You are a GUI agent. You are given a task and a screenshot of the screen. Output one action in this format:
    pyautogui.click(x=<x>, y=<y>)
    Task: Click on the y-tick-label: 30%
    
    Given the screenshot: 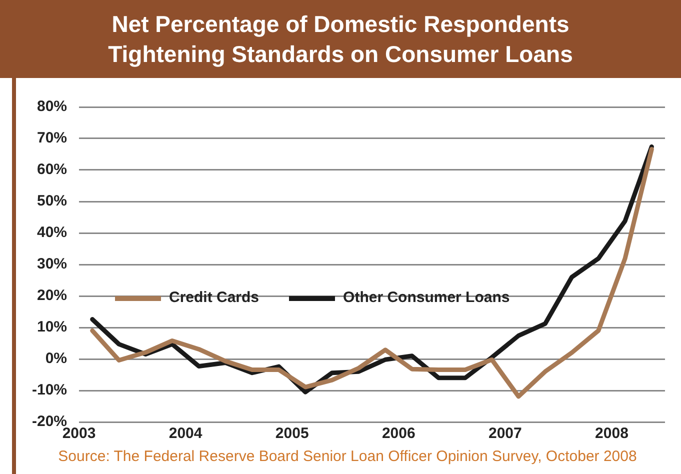 What is the action you would take?
    pyautogui.click(x=52, y=264)
    